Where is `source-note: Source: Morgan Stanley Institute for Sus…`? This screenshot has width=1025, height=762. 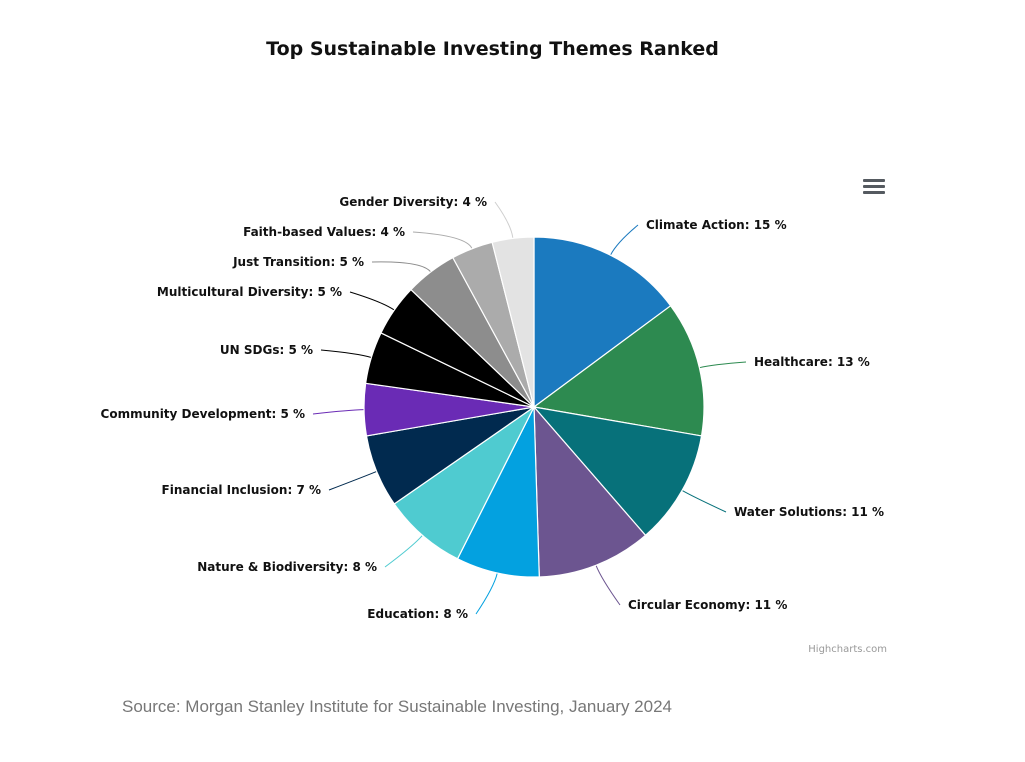
source-note: Source: Morgan Stanley Institute for Sus… is located at coordinates (397, 706).